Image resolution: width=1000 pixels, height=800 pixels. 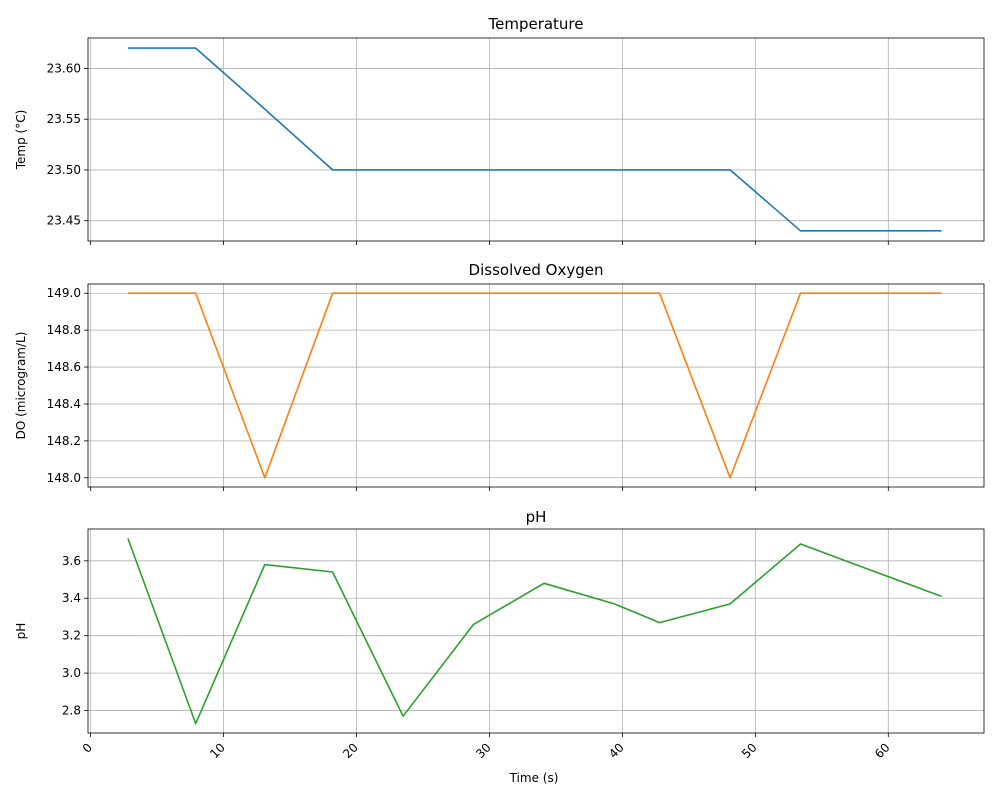 What do you see at coordinates (616, 750) in the screenshot?
I see `x-tick-label: 40` at bounding box center [616, 750].